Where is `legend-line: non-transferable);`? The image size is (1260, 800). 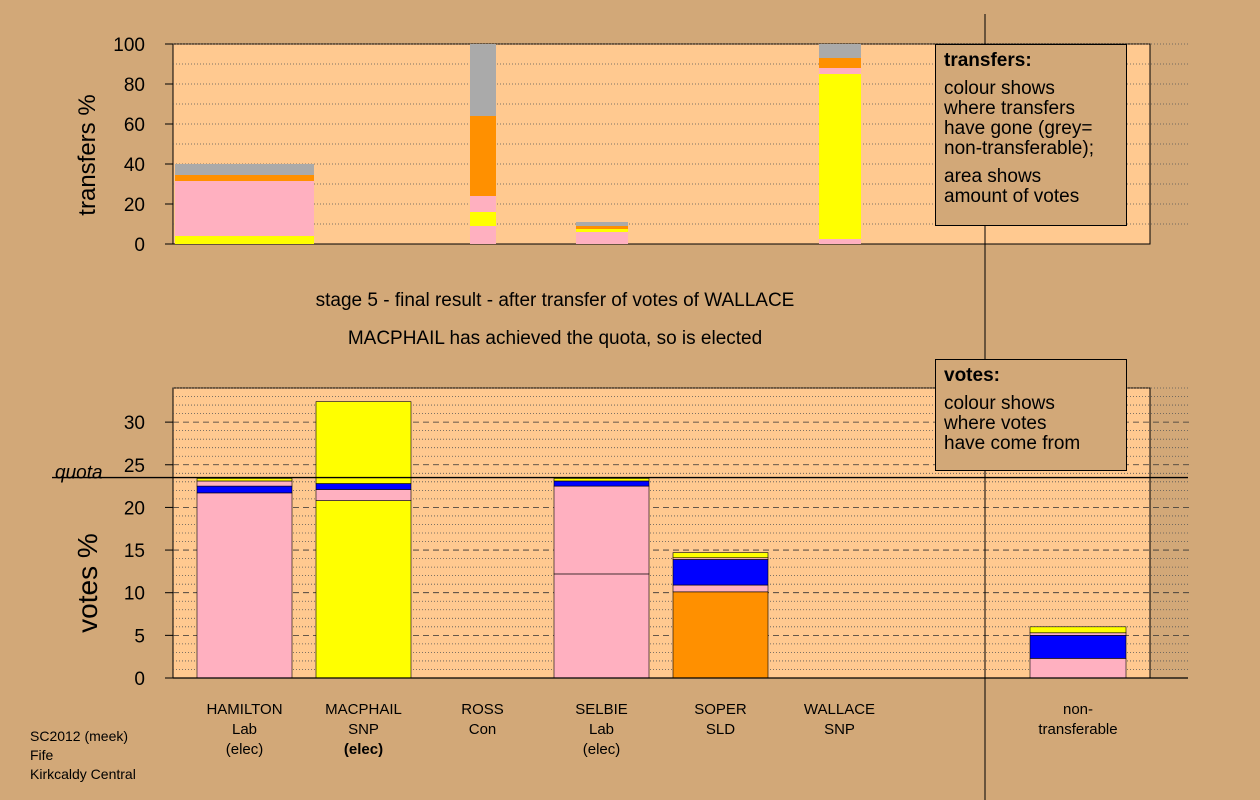 legend-line: non-transferable); is located at coordinates (1019, 148).